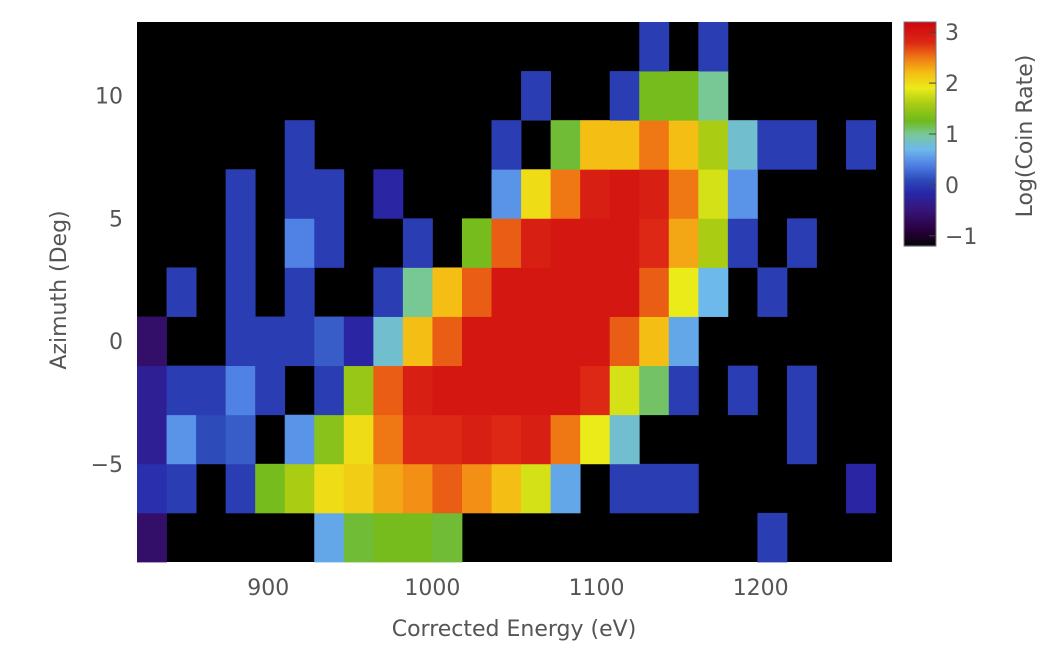 This screenshot has width=1057, height=655. Describe the element at coordinates (268, 588) in the screenshot. I see `x-tick-label: 900` at that location.